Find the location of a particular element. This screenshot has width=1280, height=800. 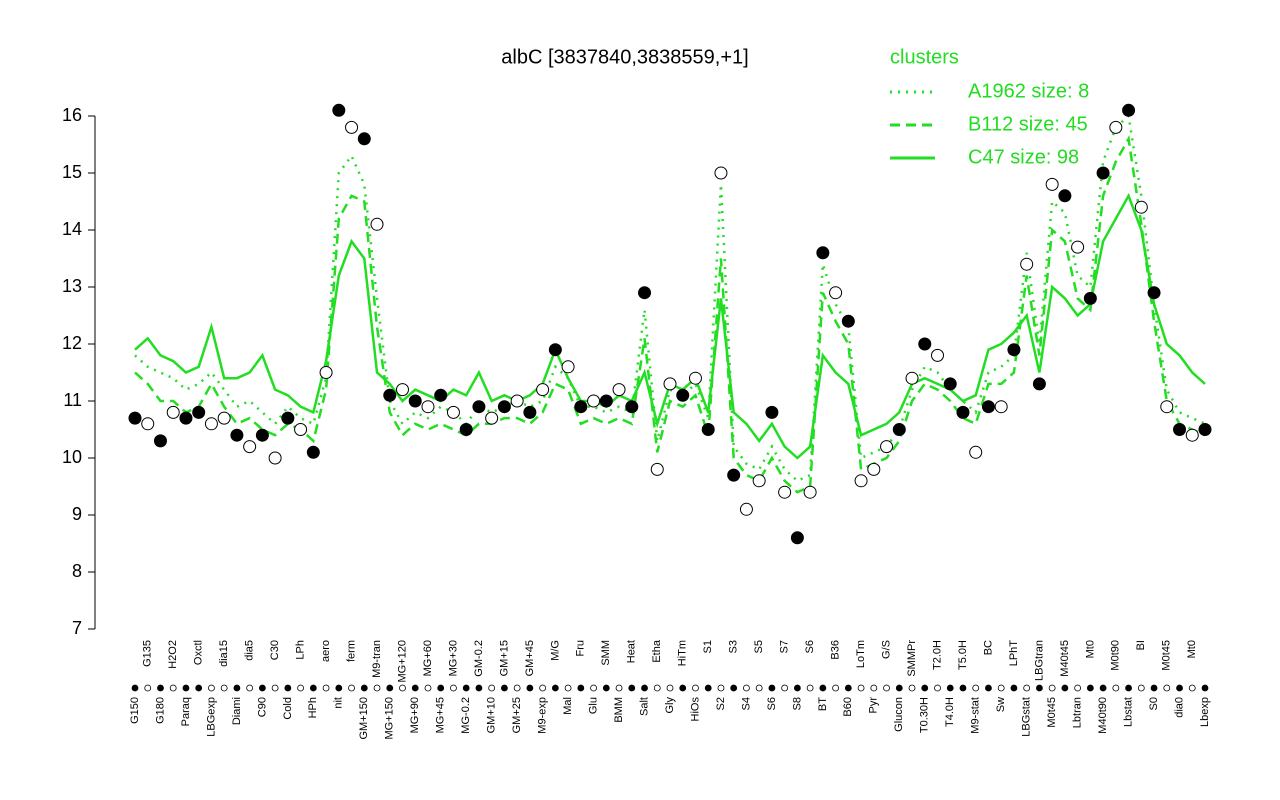

x-tick-label: GM+45 is located at coordinates (530, 658).